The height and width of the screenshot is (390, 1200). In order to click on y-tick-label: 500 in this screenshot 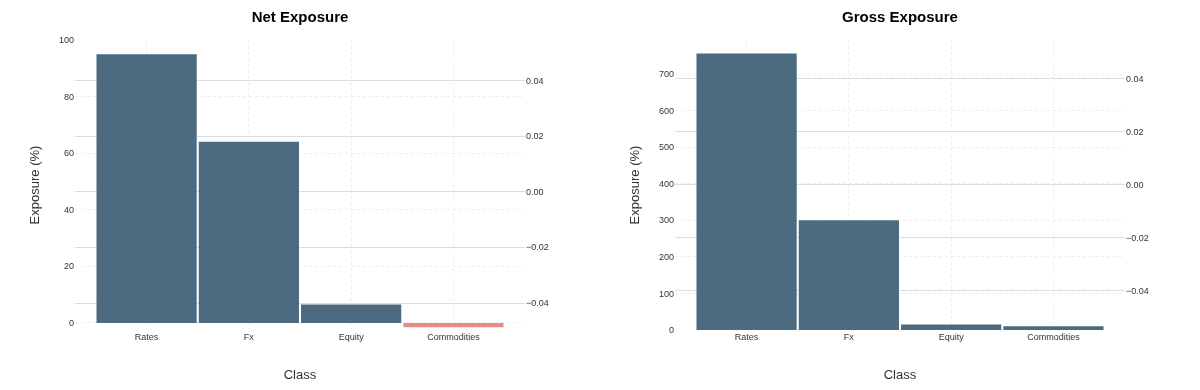, I will do `click(666, 147)`.